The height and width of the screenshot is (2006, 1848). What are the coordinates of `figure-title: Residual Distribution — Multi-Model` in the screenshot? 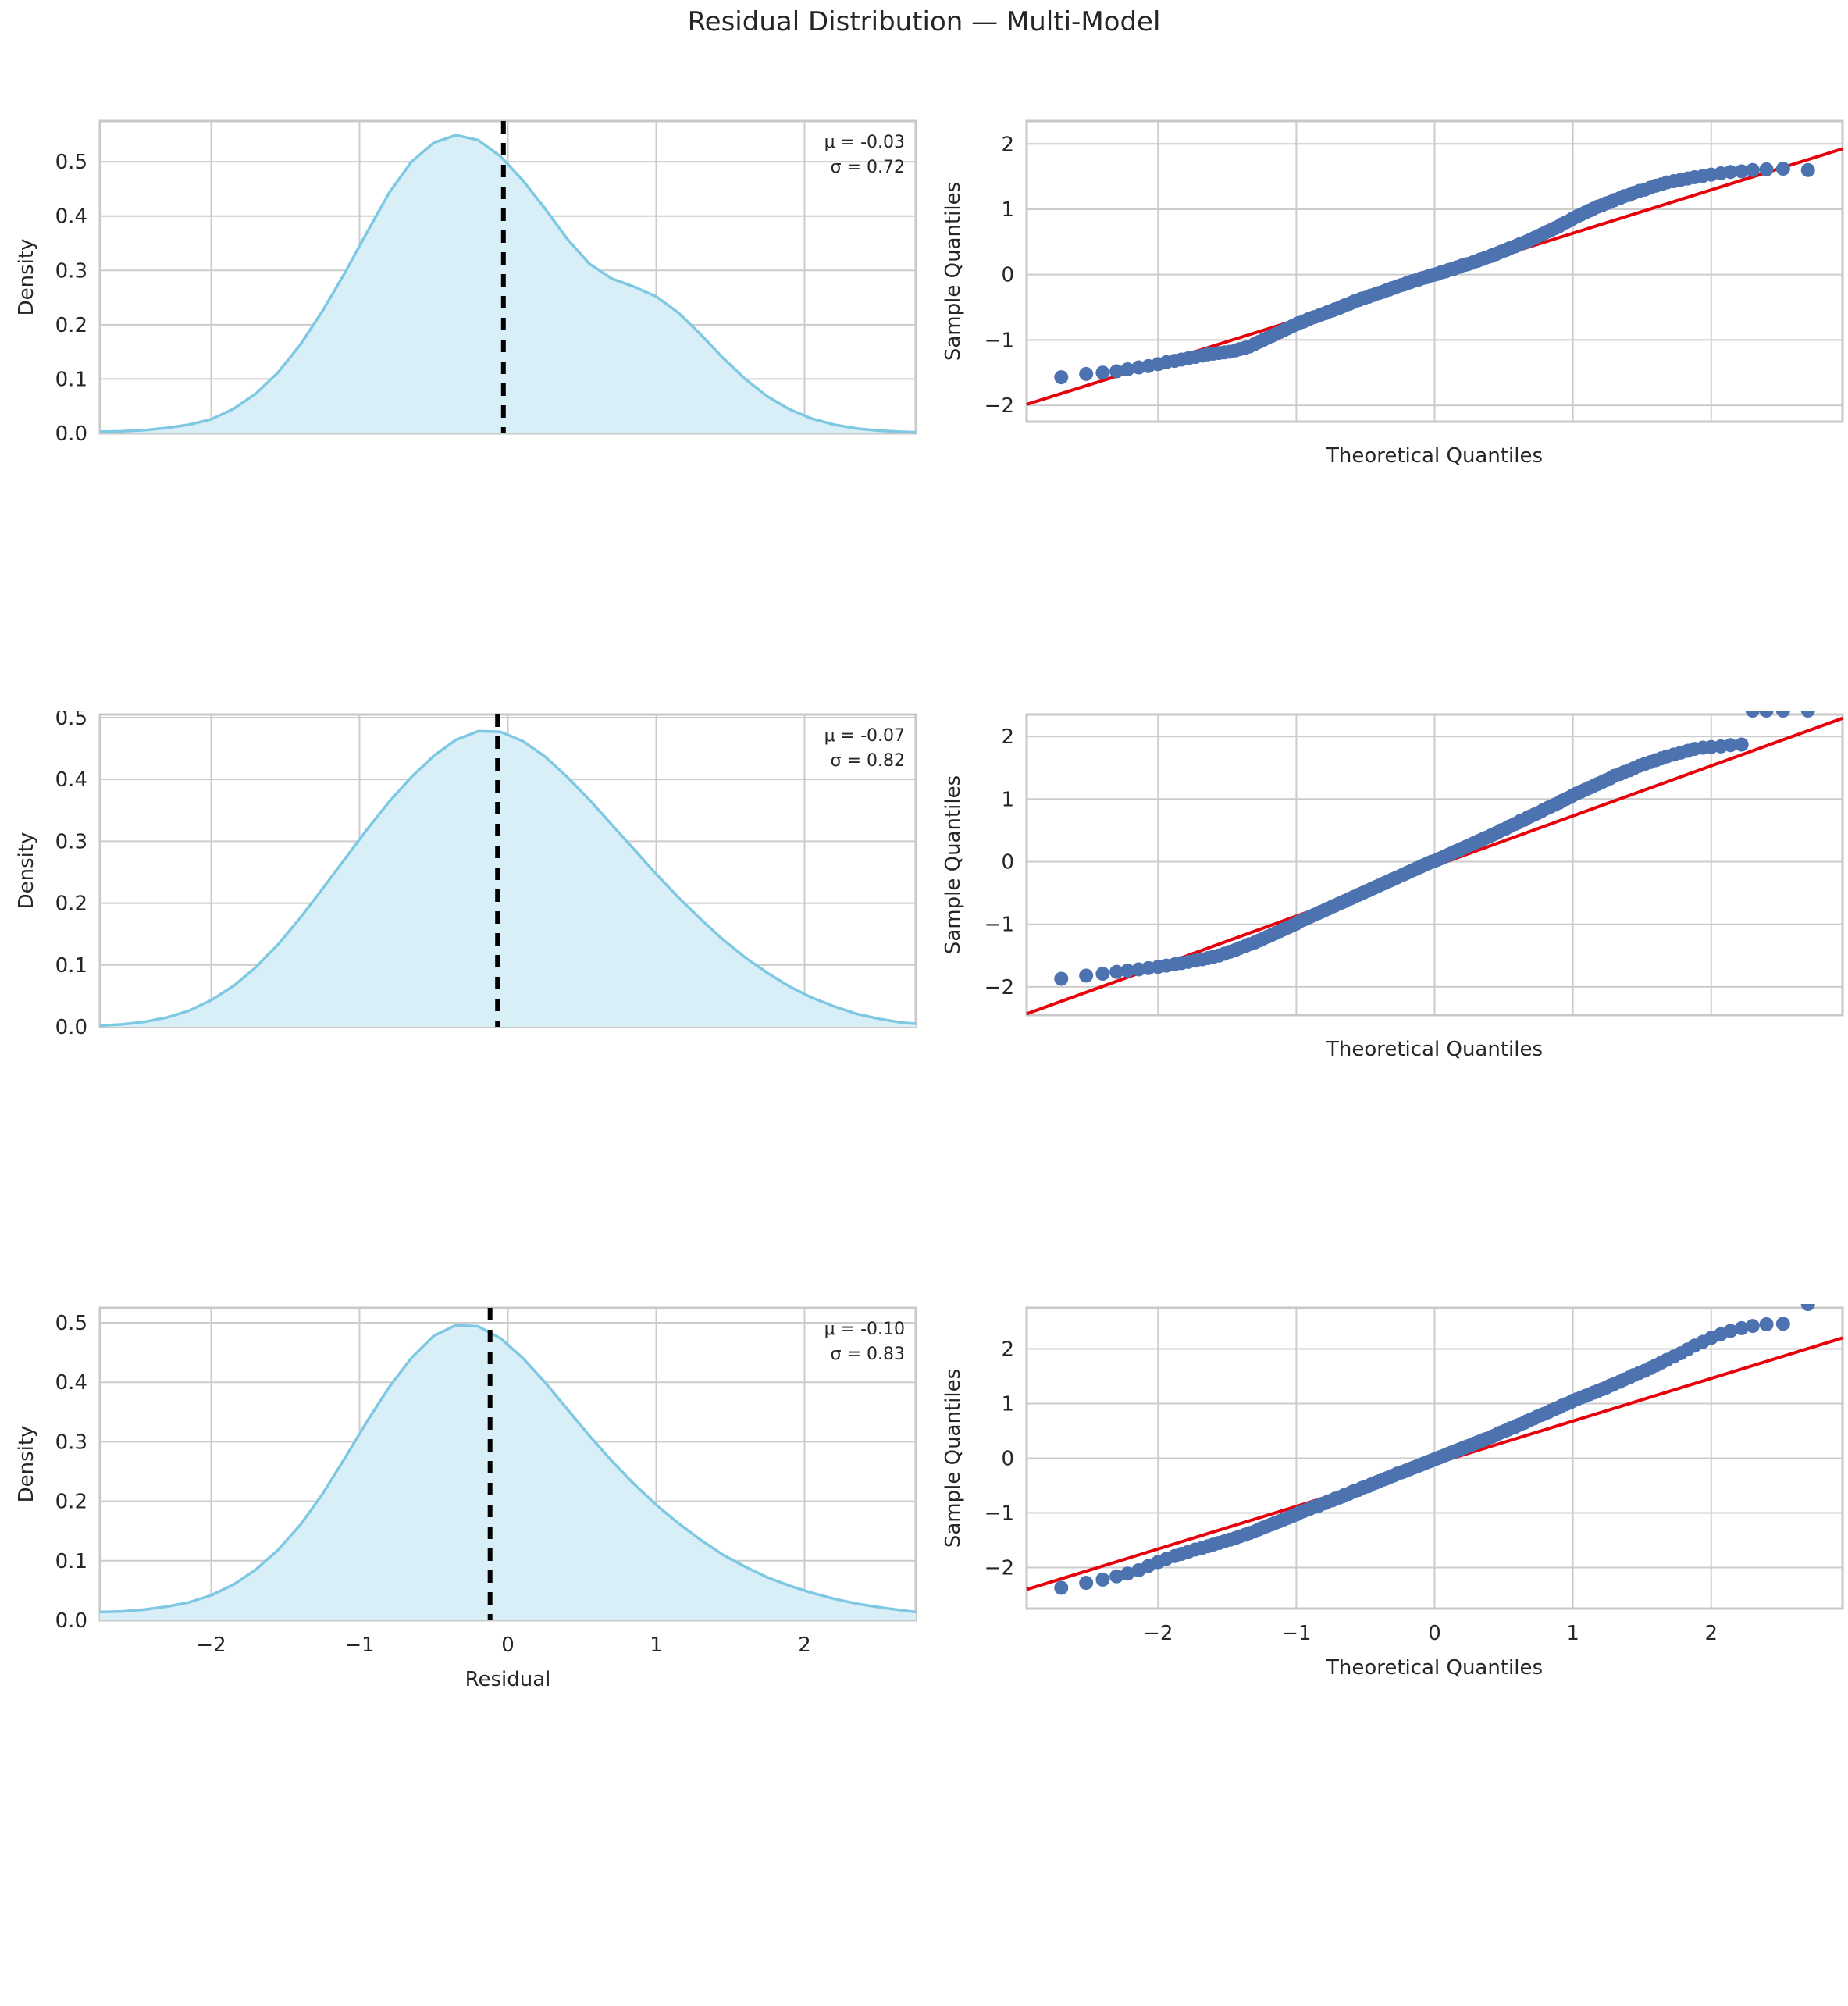 It's located at (924, 21).